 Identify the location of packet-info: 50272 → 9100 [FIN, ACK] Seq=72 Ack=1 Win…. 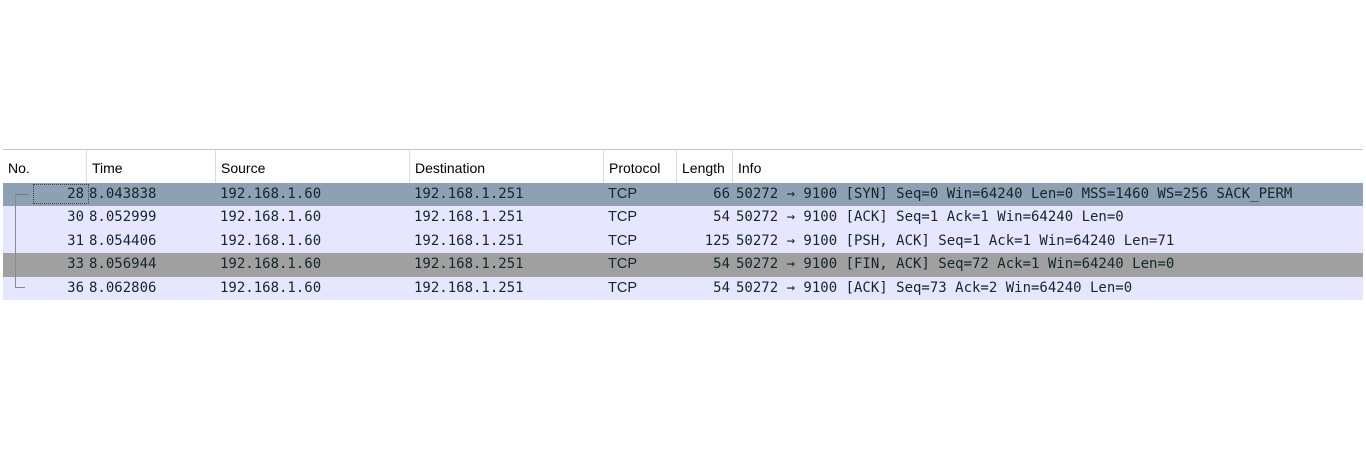
(955, 264).